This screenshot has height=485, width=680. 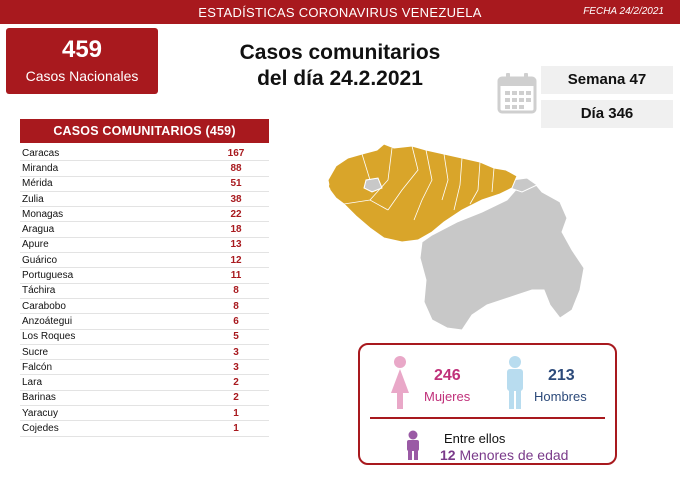 I want to click on calendar-icon, so click(x=517, y=93).